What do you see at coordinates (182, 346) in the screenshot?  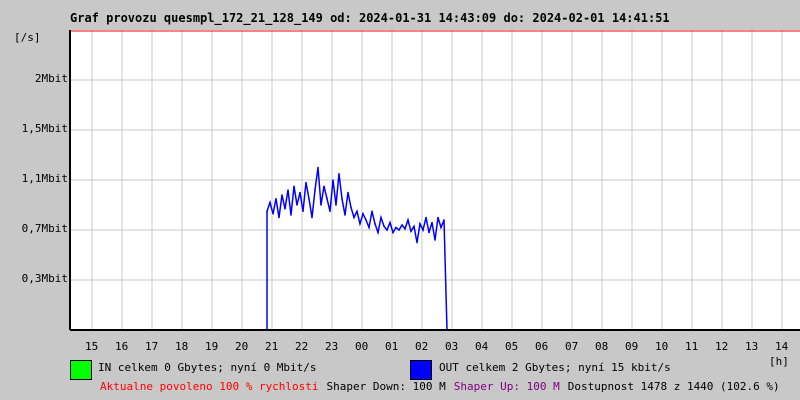 I see `x-tick-label: 18` at bounding box center [182, 346].